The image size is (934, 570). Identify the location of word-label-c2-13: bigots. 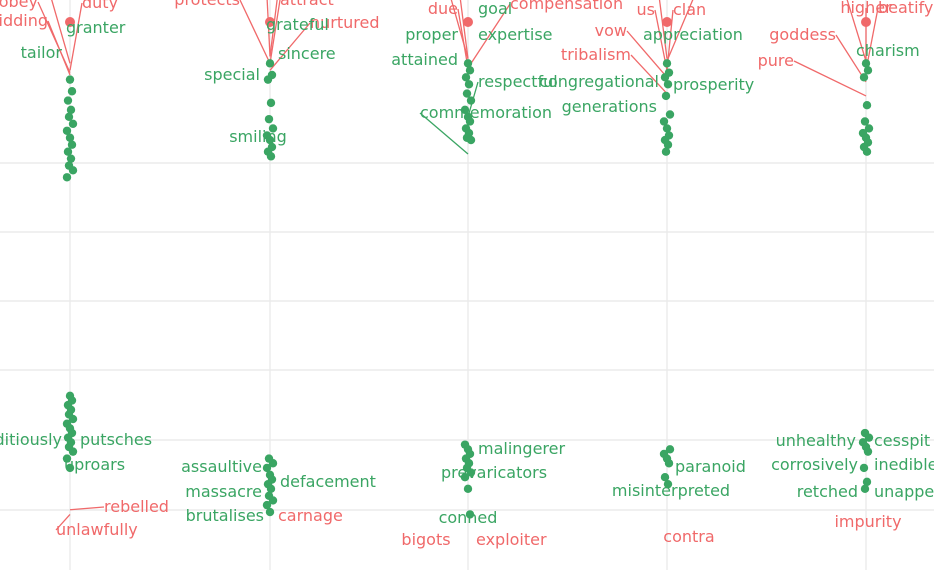
(425, 539).